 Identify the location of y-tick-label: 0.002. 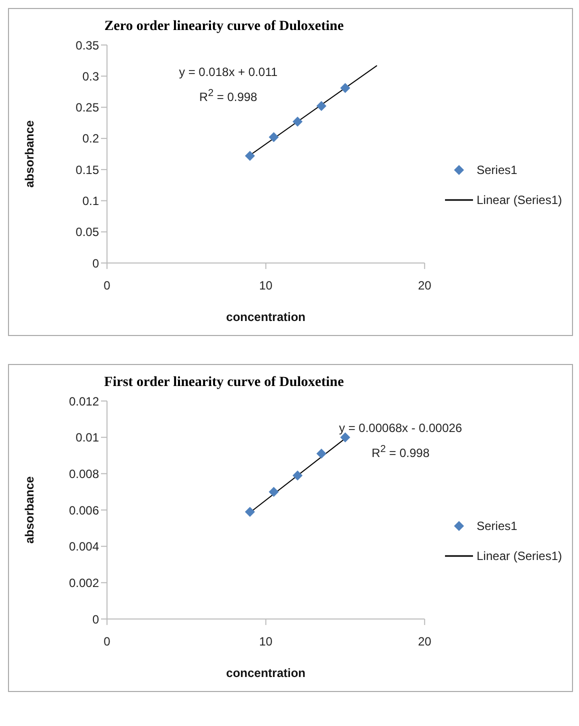
(84, 583).